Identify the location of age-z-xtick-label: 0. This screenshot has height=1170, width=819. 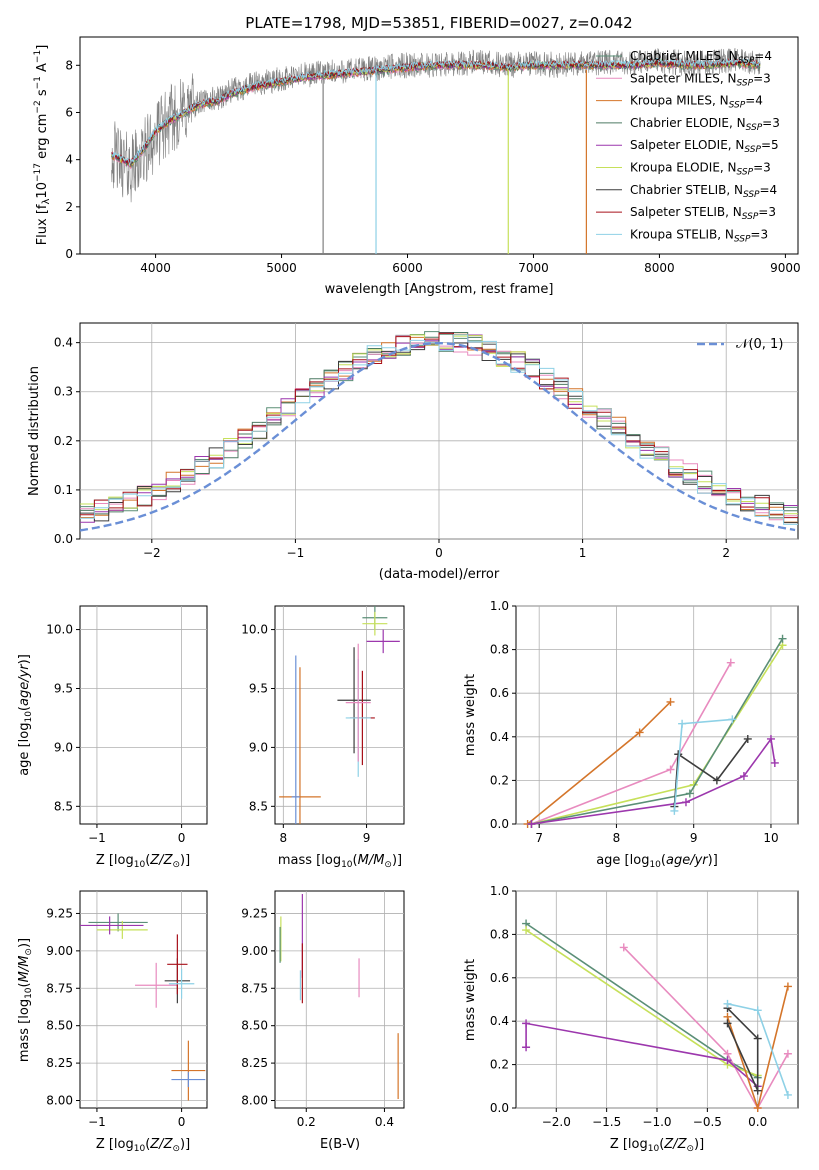
(182, 838).